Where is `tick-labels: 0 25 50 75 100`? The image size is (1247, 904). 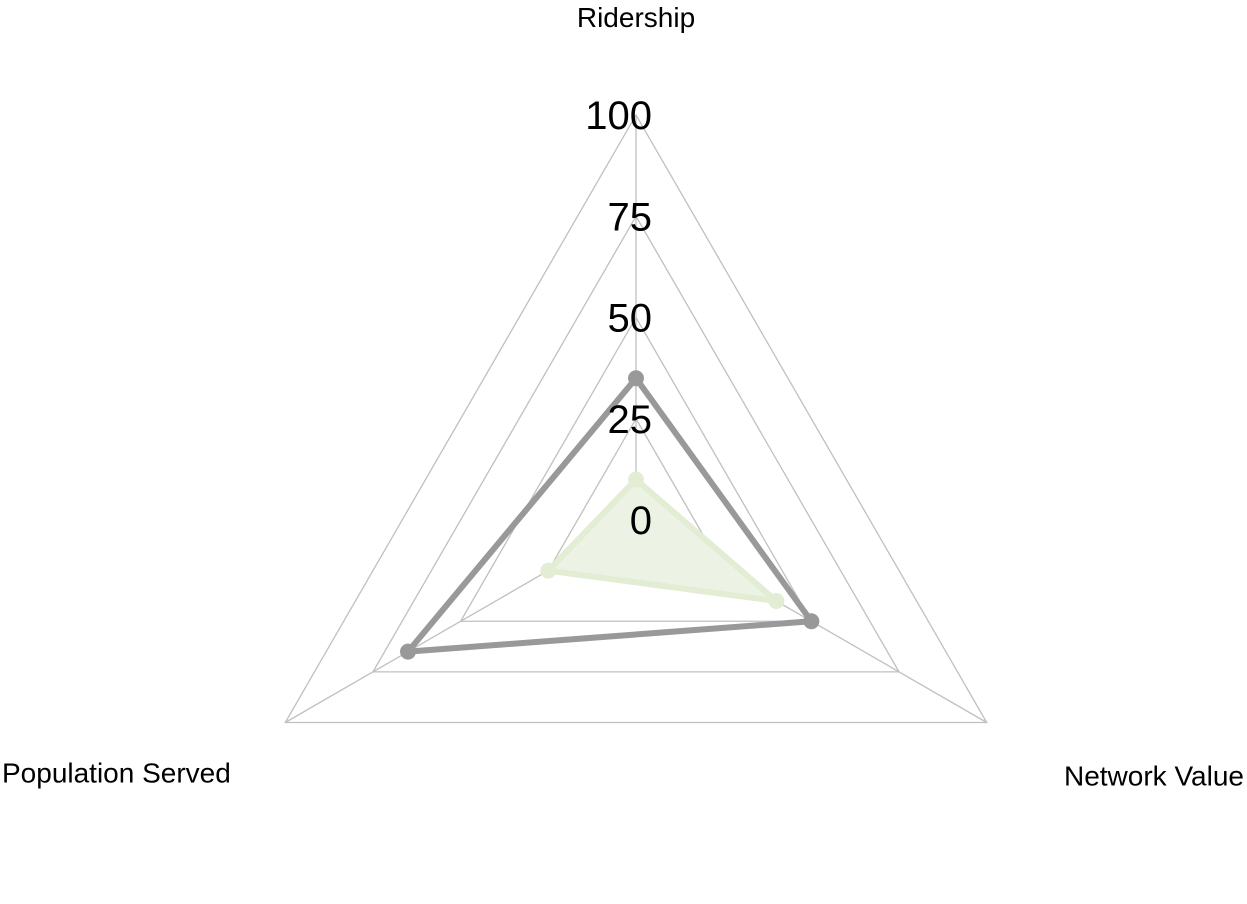
tick-labels: 0 25 50 75 100 is located at coordinates (618, 318).